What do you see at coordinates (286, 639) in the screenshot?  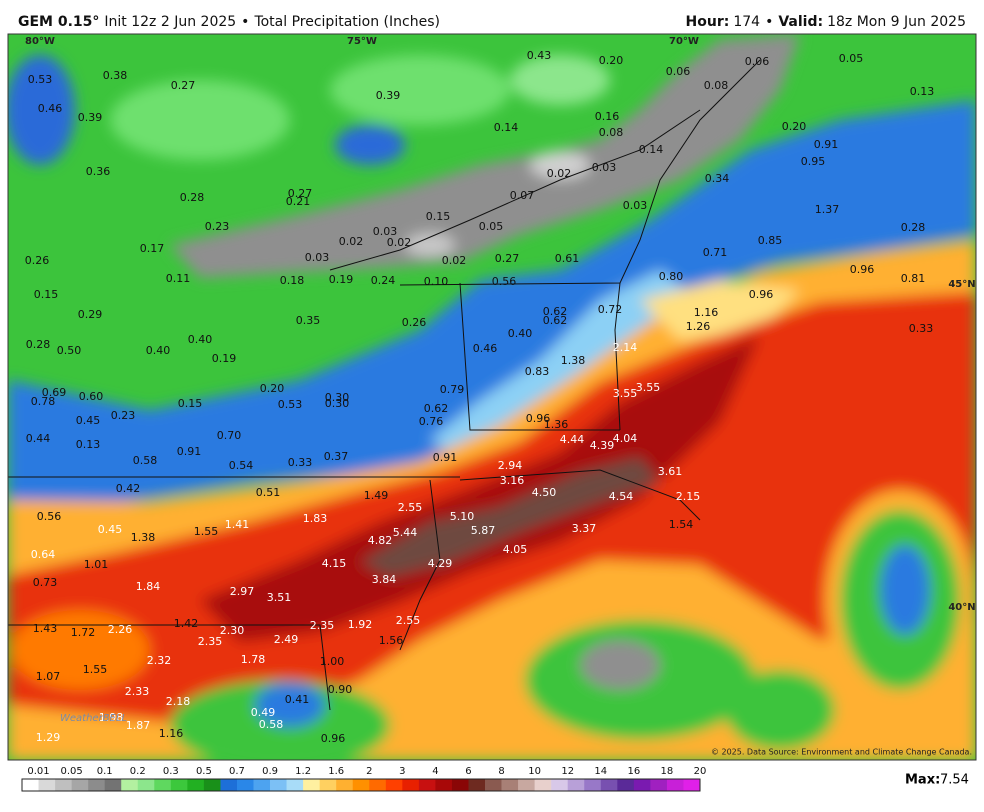 I see `point-value: 2.49` at bounding box center [286, 639].